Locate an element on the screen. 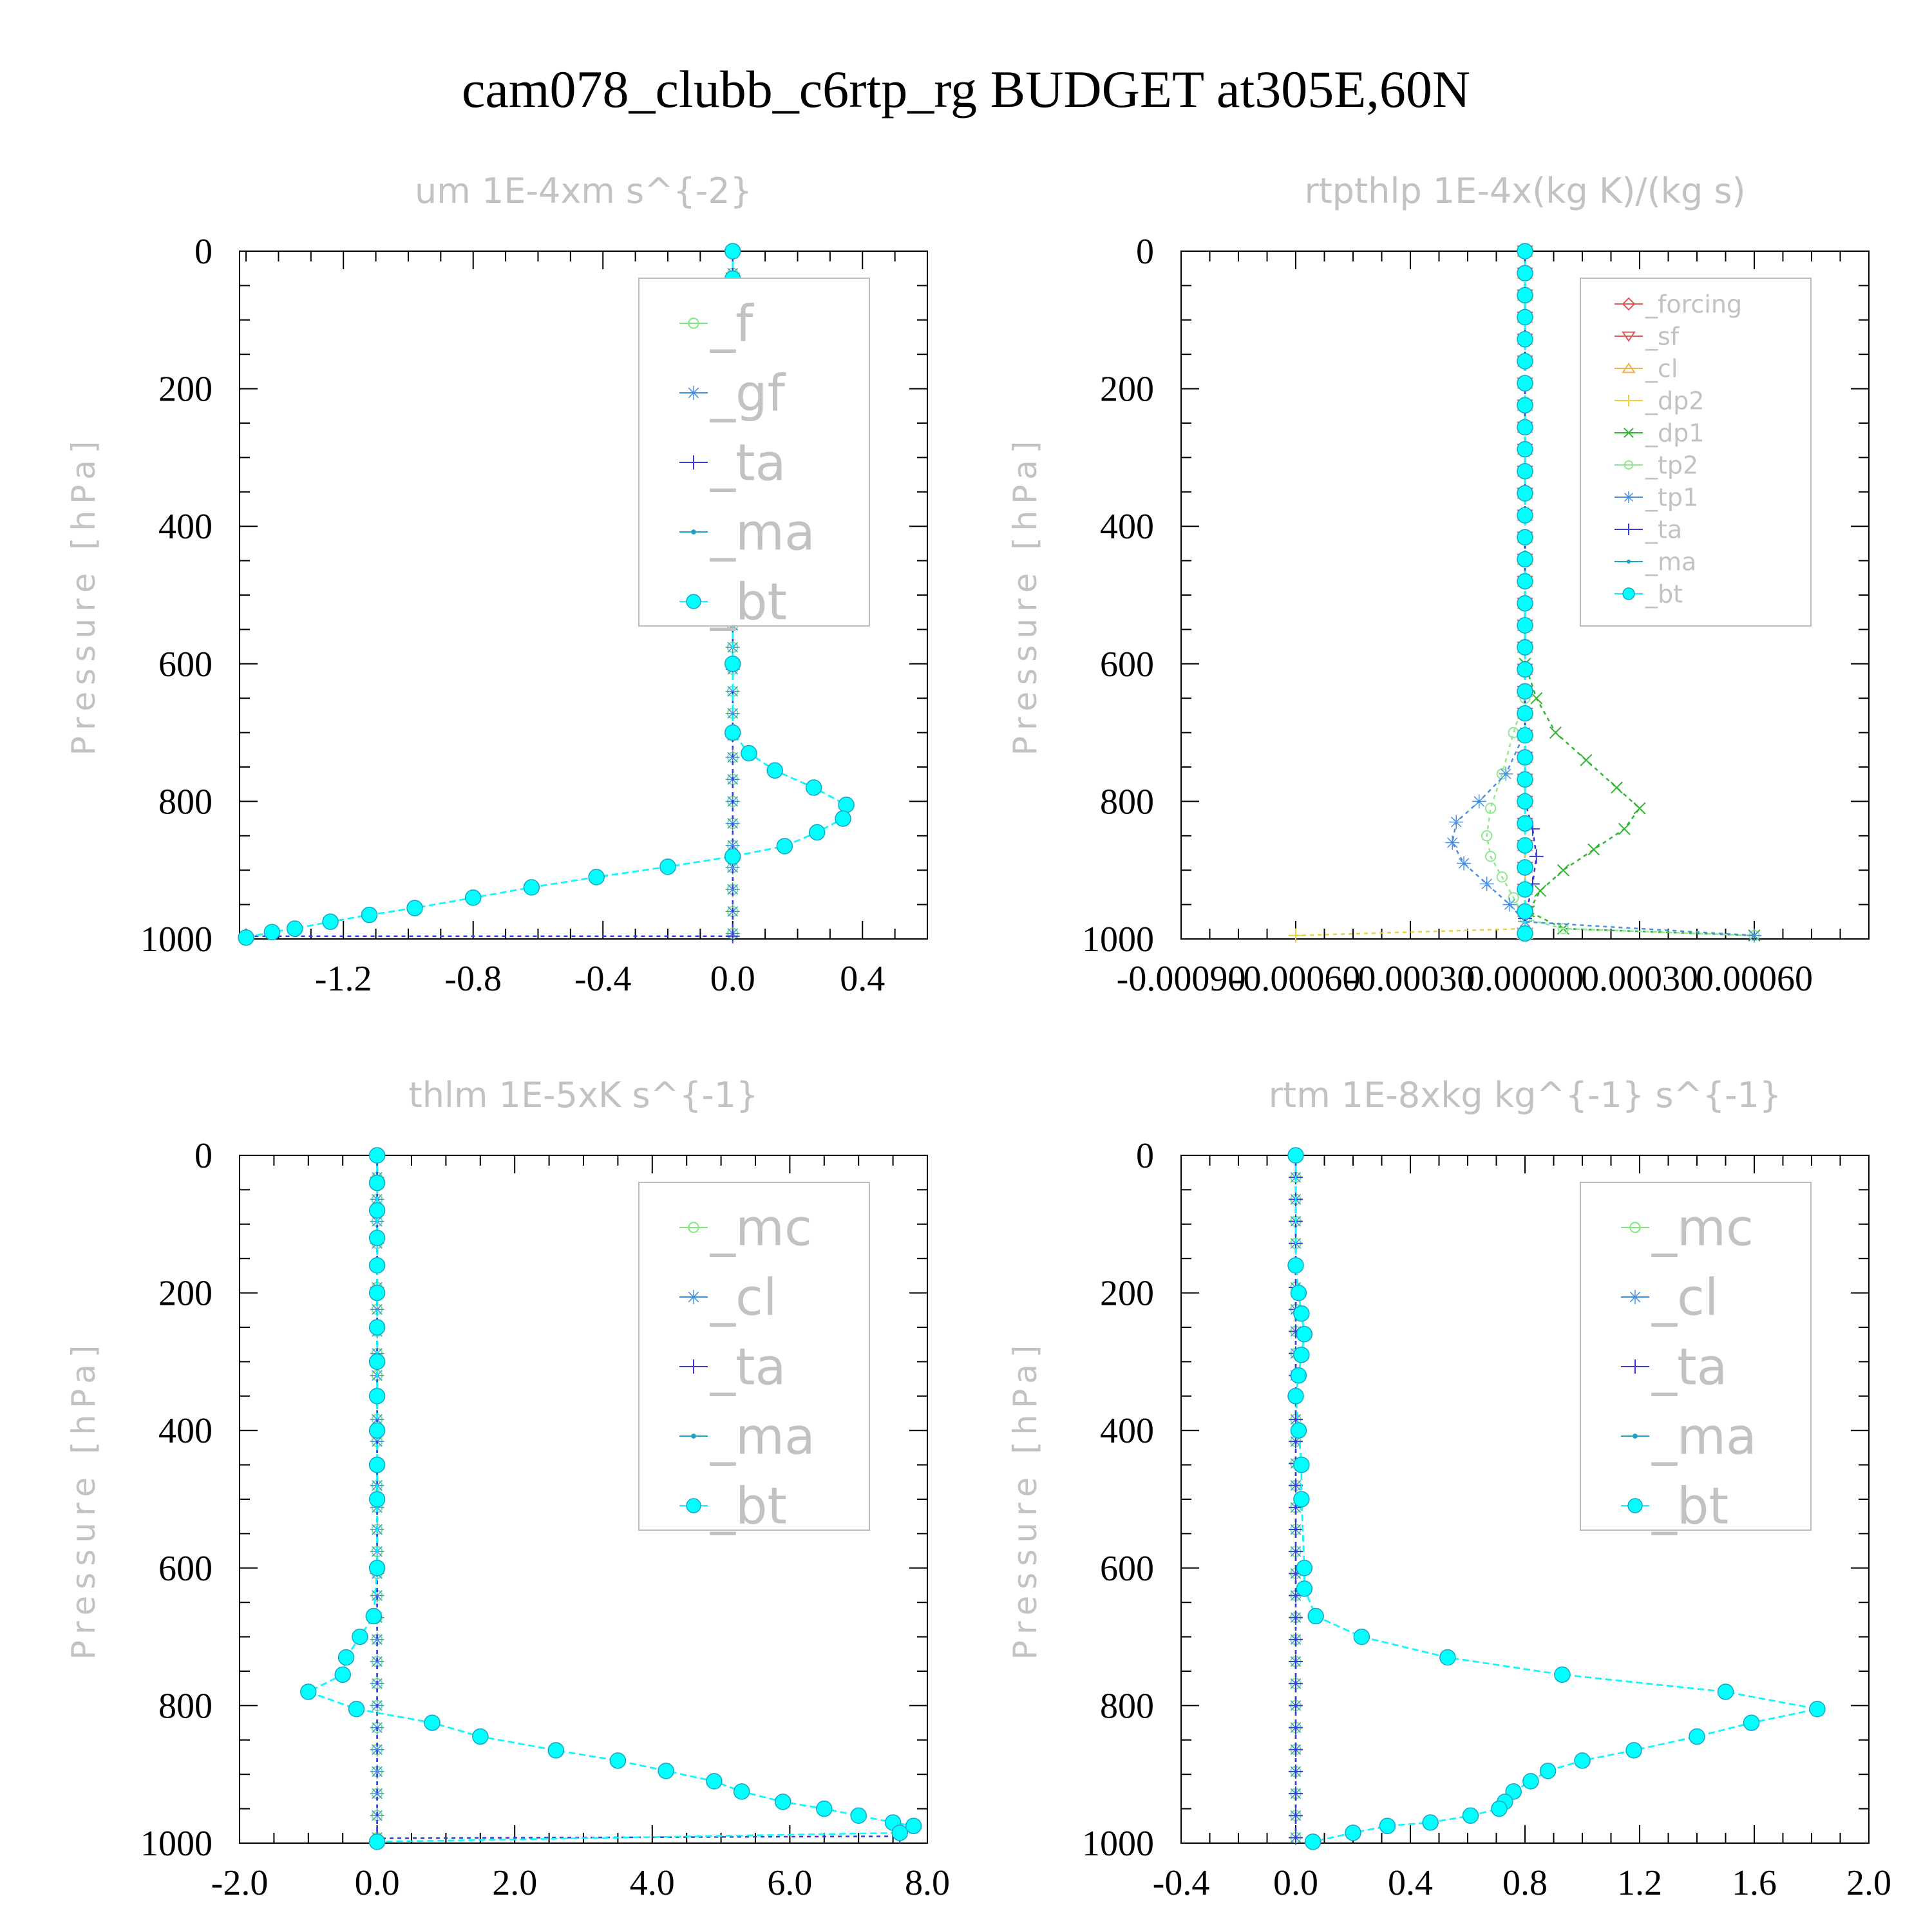 The width and height of the screenshot is (1932, 1932). x-tick-label: -0.00060 is located at coordinates (1296, 979).